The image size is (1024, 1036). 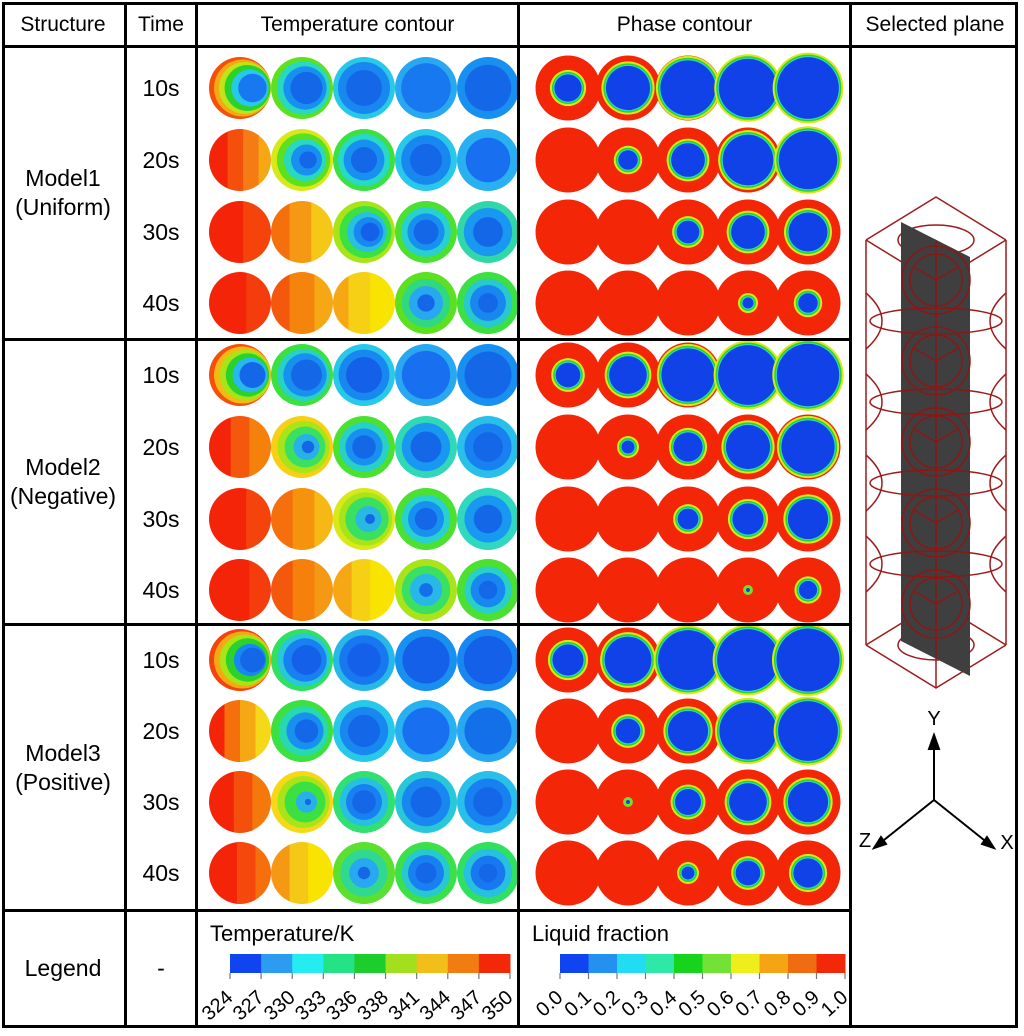 What do you see at coordinates (357, 24) in the screenshot?
I see `col-header-temperature-contour: Temperature contour` at bounding box center [357, 24].